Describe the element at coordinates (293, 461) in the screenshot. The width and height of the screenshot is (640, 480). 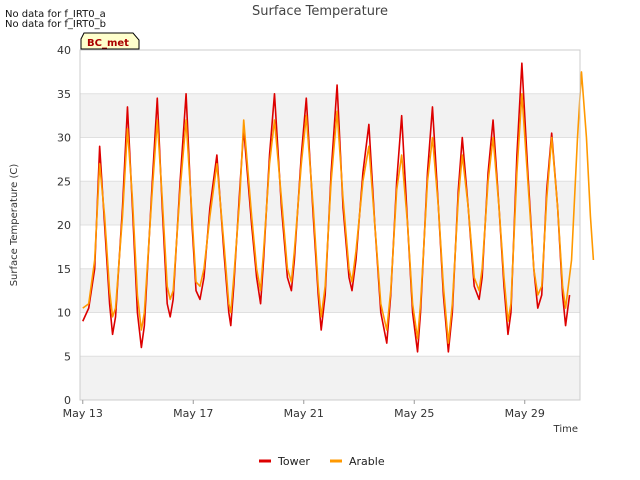
I see `legend-label-tower: Tower` at that location.